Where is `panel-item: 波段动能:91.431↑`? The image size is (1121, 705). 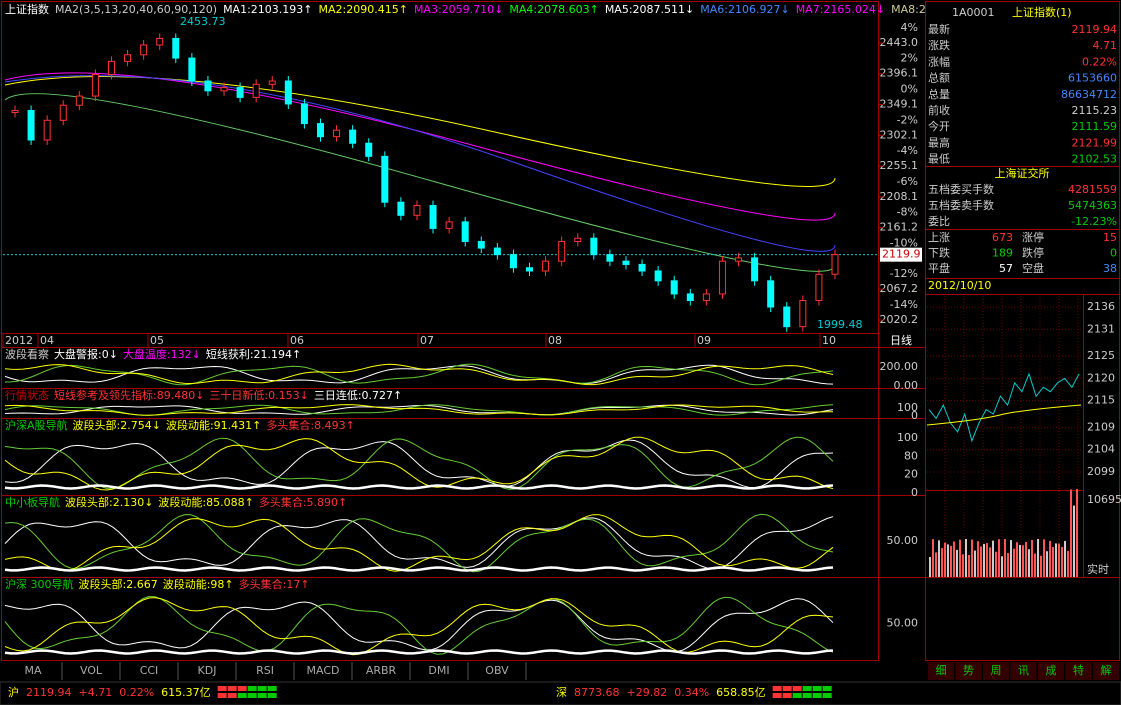 panel-item: 波段动能:91.431↑ is located at coordinates (213, 425).